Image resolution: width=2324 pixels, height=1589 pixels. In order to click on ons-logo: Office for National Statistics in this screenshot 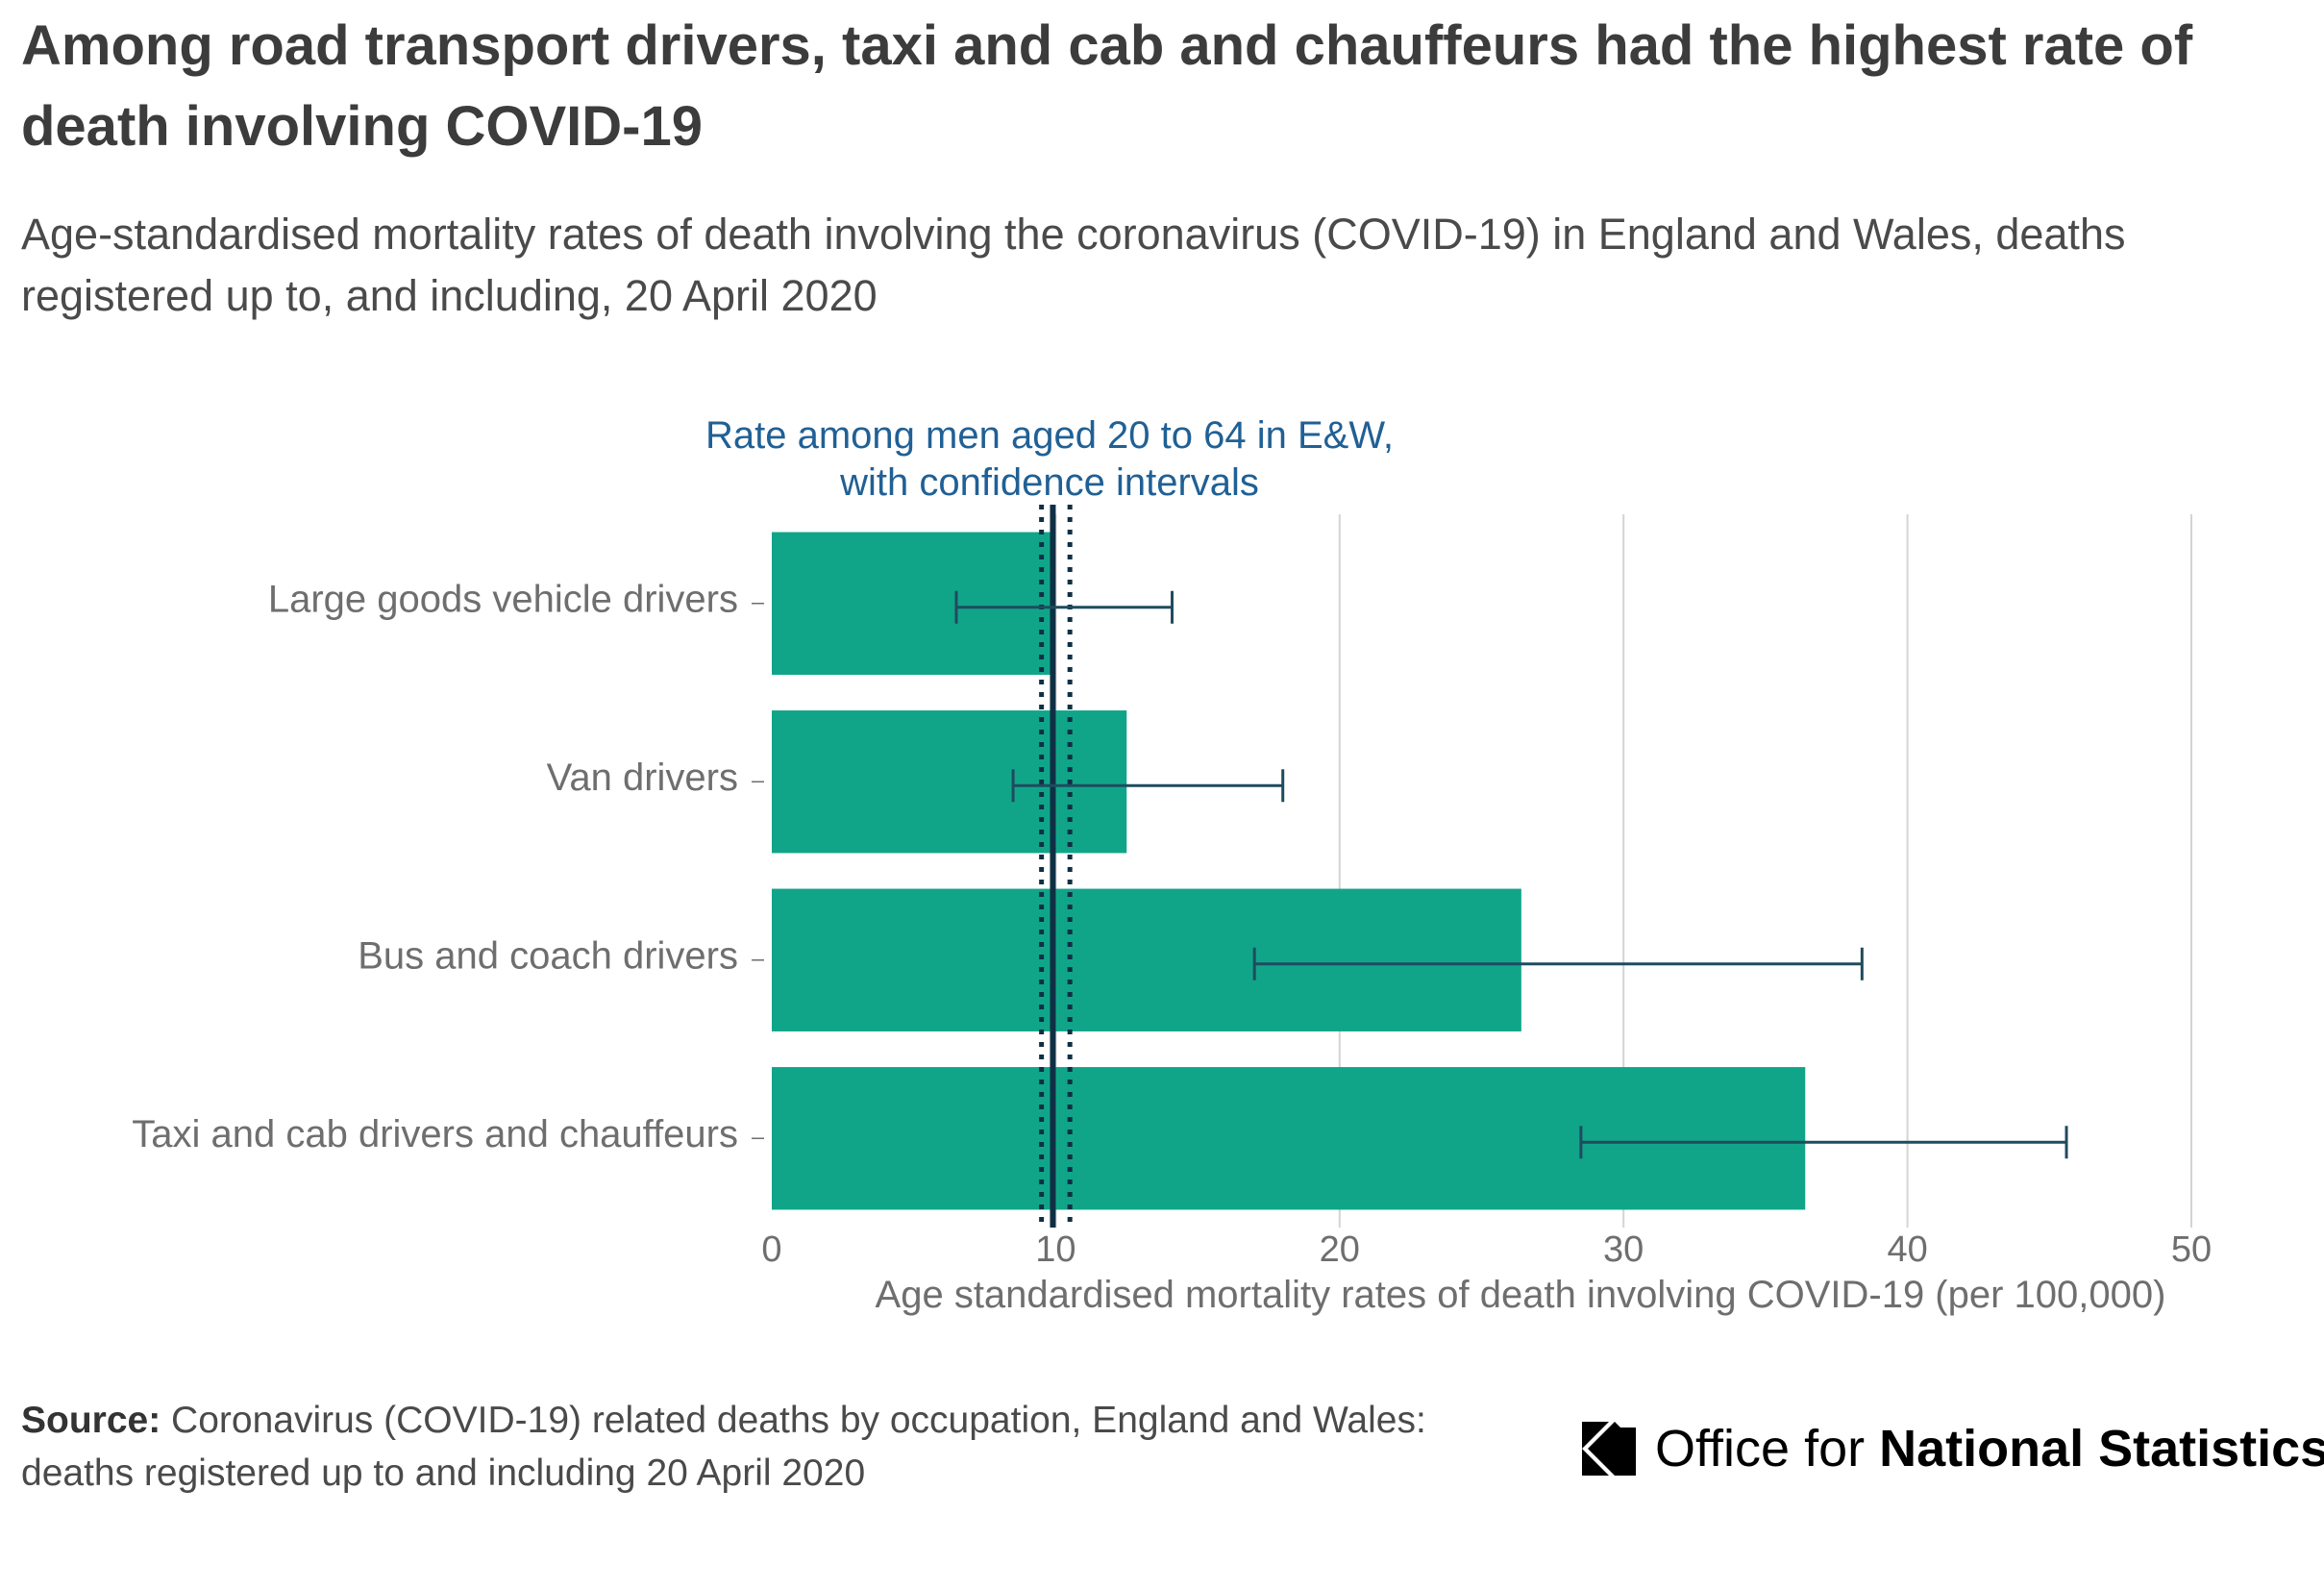, I will do `click(1950, 1448)`.